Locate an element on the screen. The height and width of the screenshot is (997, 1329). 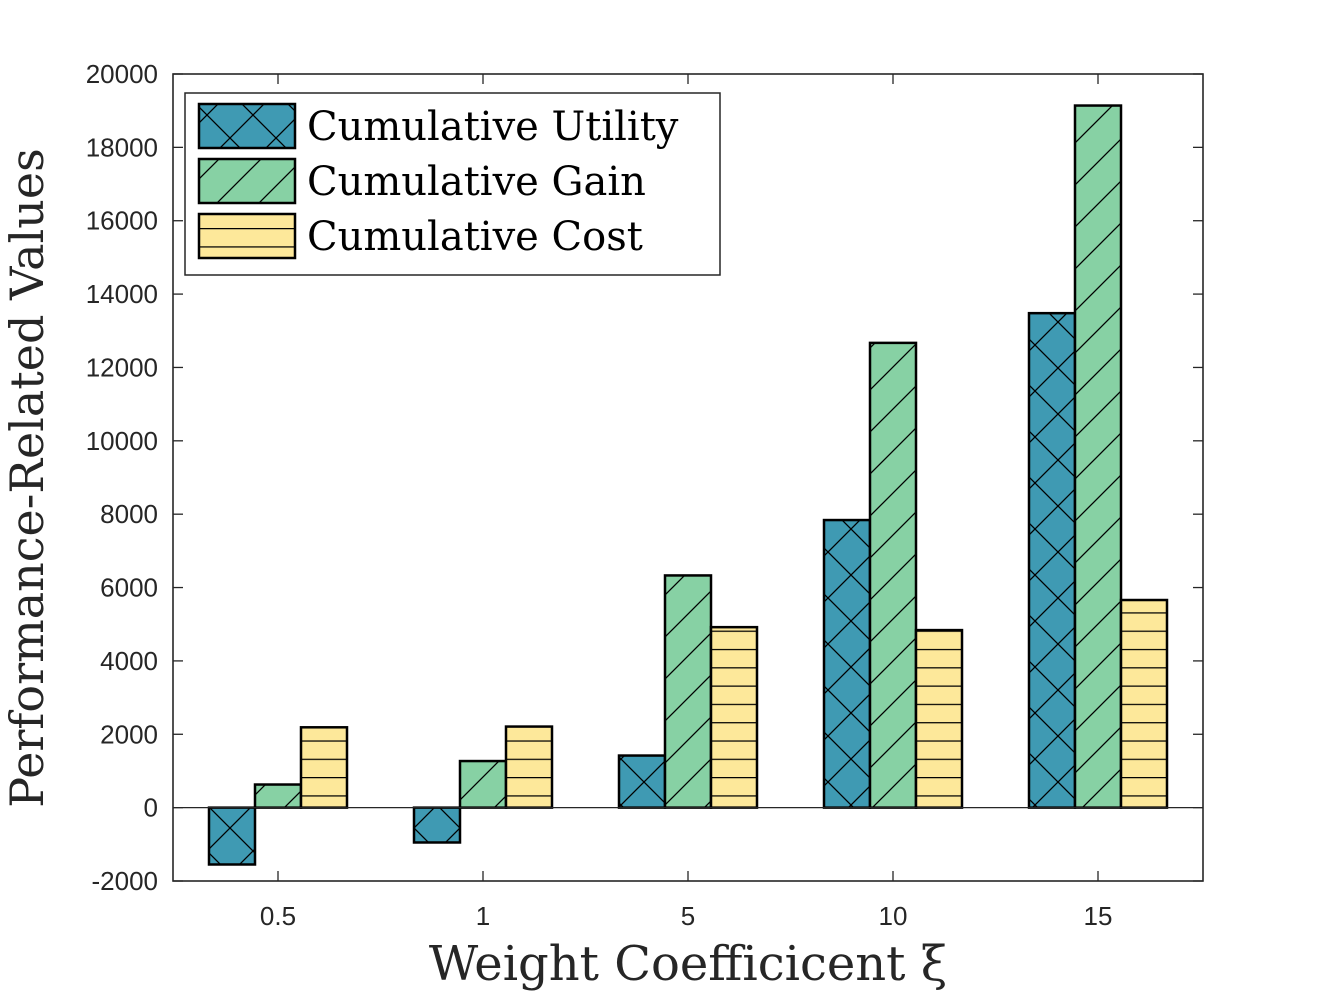
legend-item: Cumulative Cost is located at coordinates (420, 236).